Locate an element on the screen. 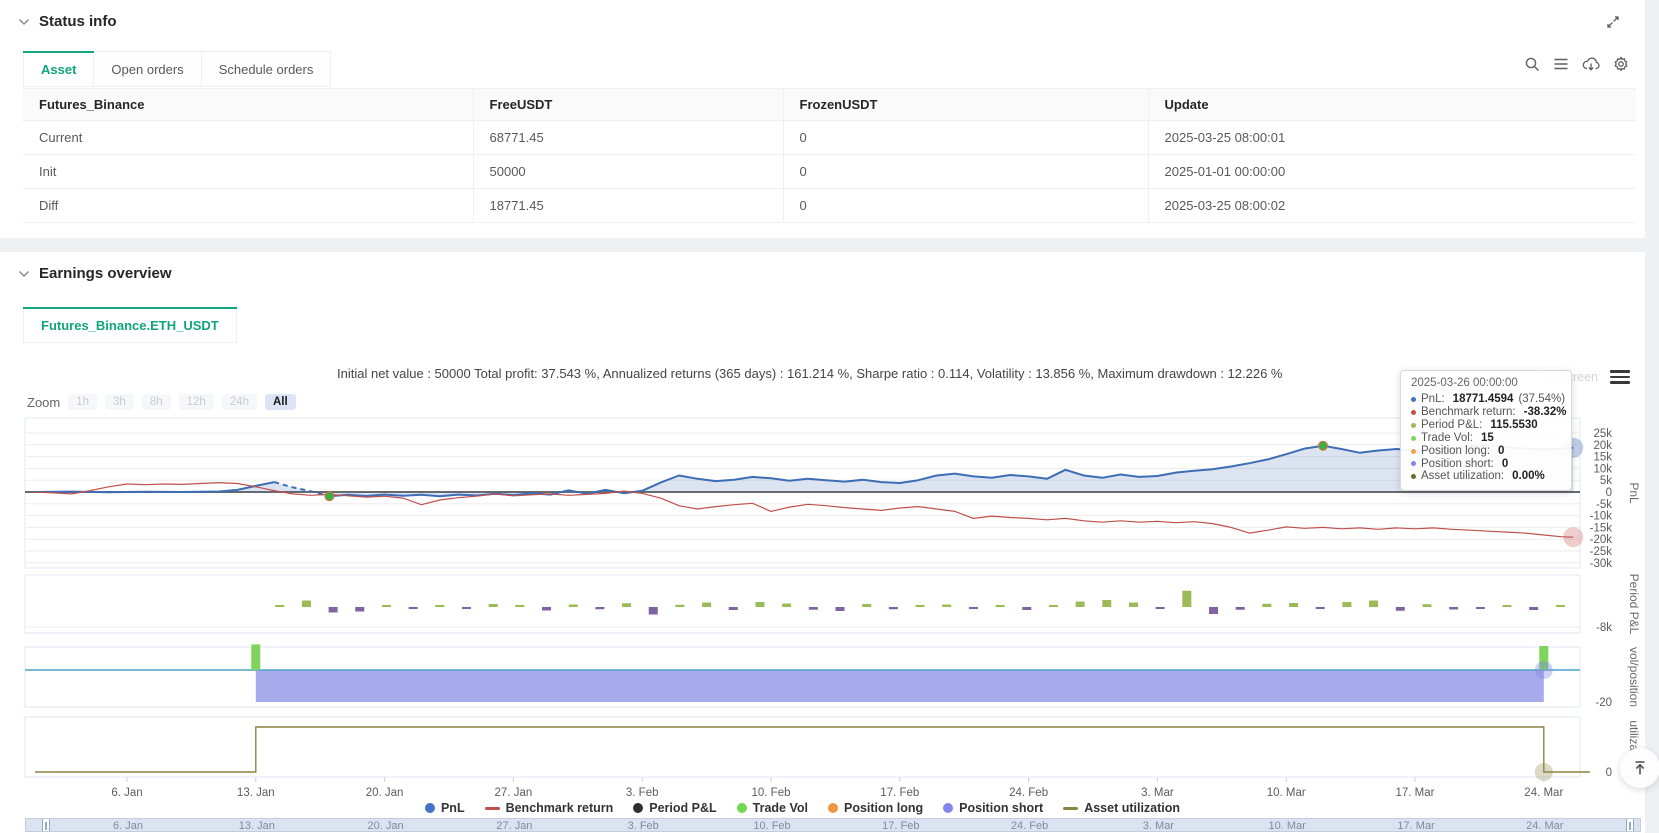 The width and height of the screenshot is (1659, 833). tooltip-row: Trade Vol: 15 is located at coordinates (1486, 438).